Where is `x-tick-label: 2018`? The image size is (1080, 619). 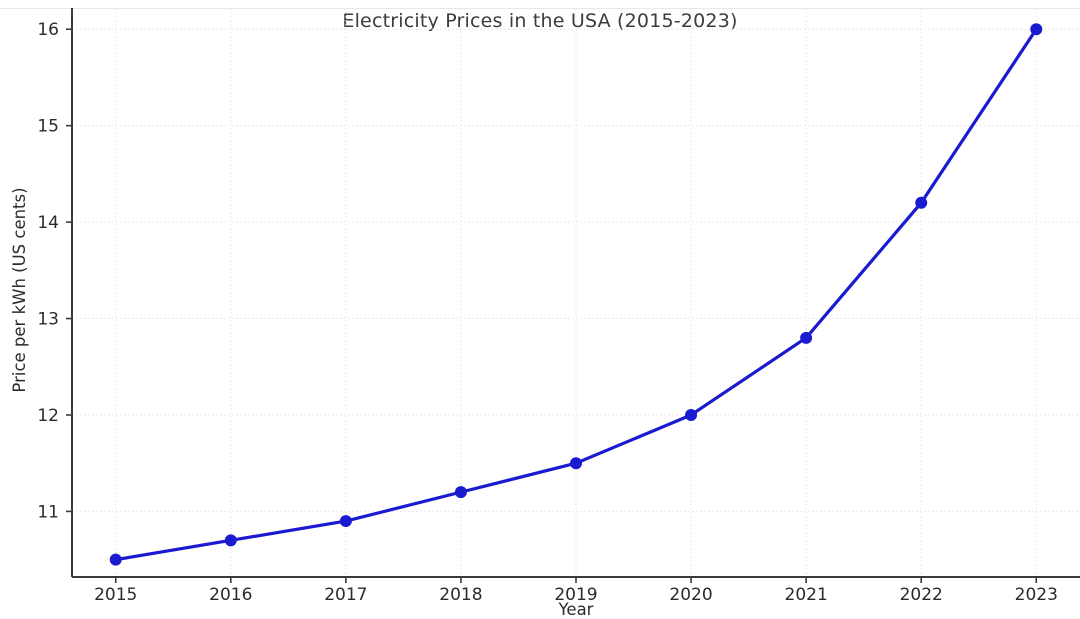 x-tick-label: 2018 is located at coordinates (460, 595).